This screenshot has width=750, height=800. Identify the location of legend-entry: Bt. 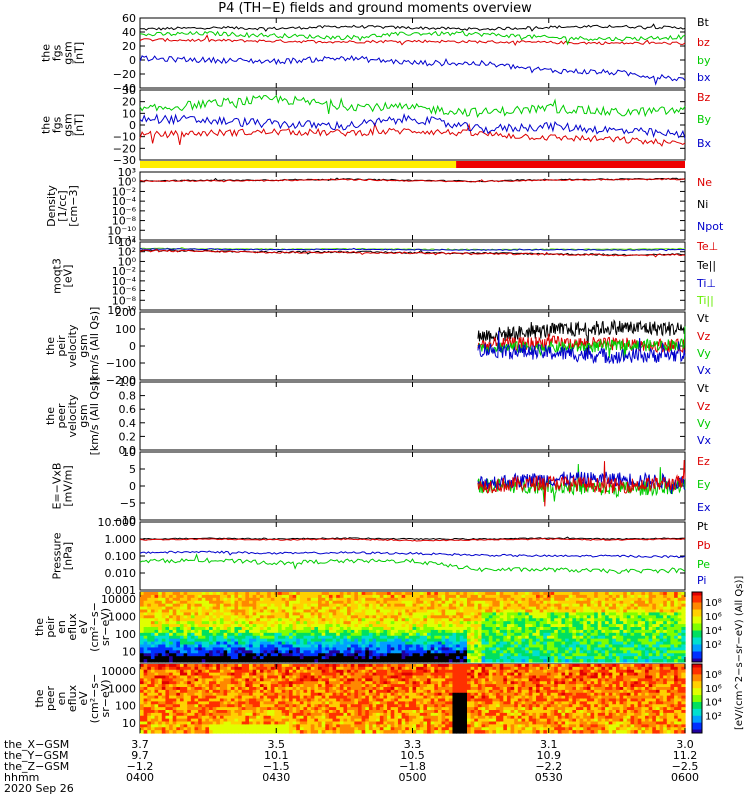
(703, 22).